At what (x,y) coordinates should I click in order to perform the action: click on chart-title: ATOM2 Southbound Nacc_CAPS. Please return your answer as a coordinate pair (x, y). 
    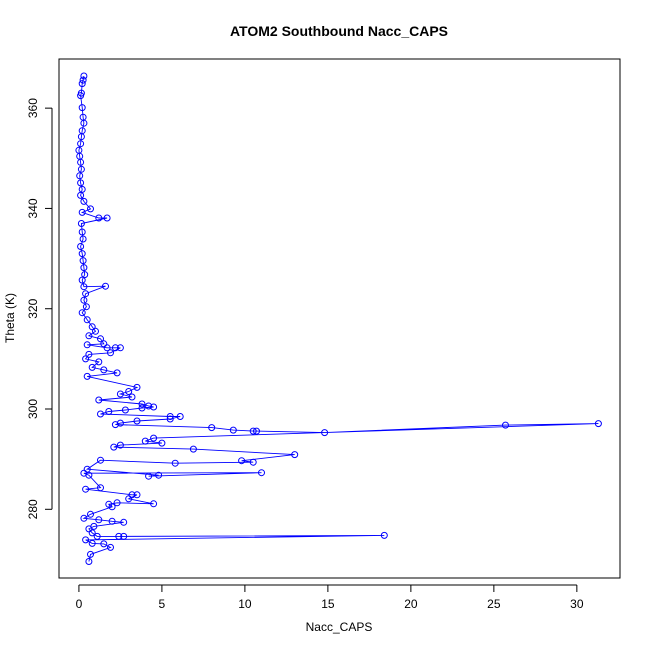
    Looking at the image, I should click on (339, 31).